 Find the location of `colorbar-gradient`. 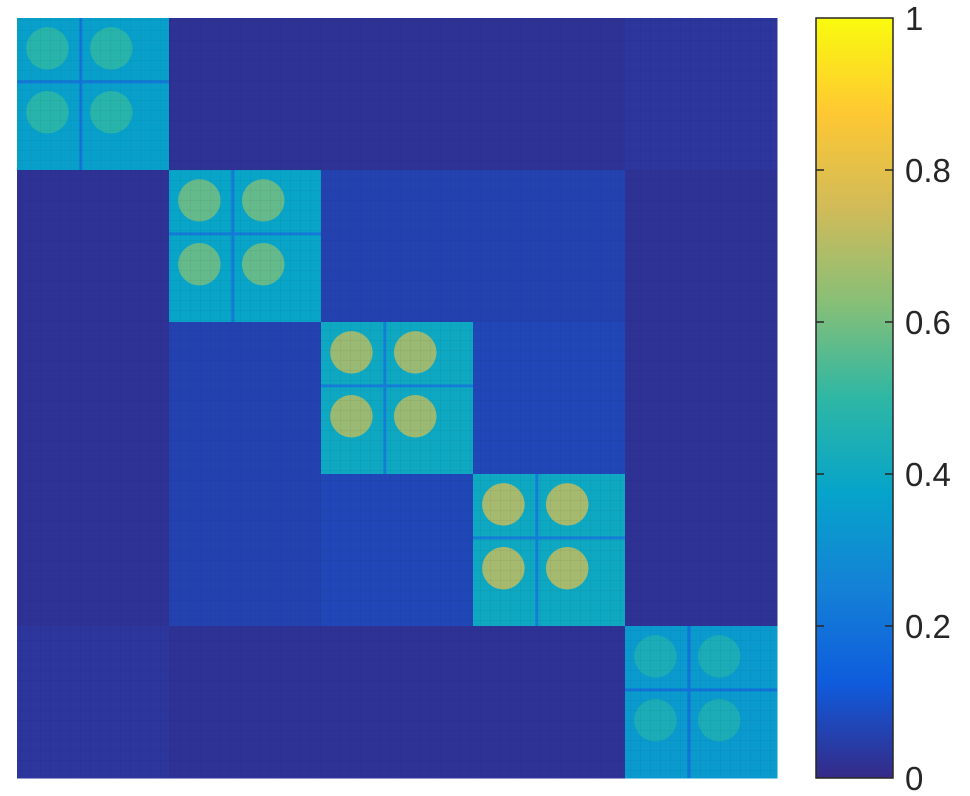

colorbar-gradient is located at coordinates (854, 398).